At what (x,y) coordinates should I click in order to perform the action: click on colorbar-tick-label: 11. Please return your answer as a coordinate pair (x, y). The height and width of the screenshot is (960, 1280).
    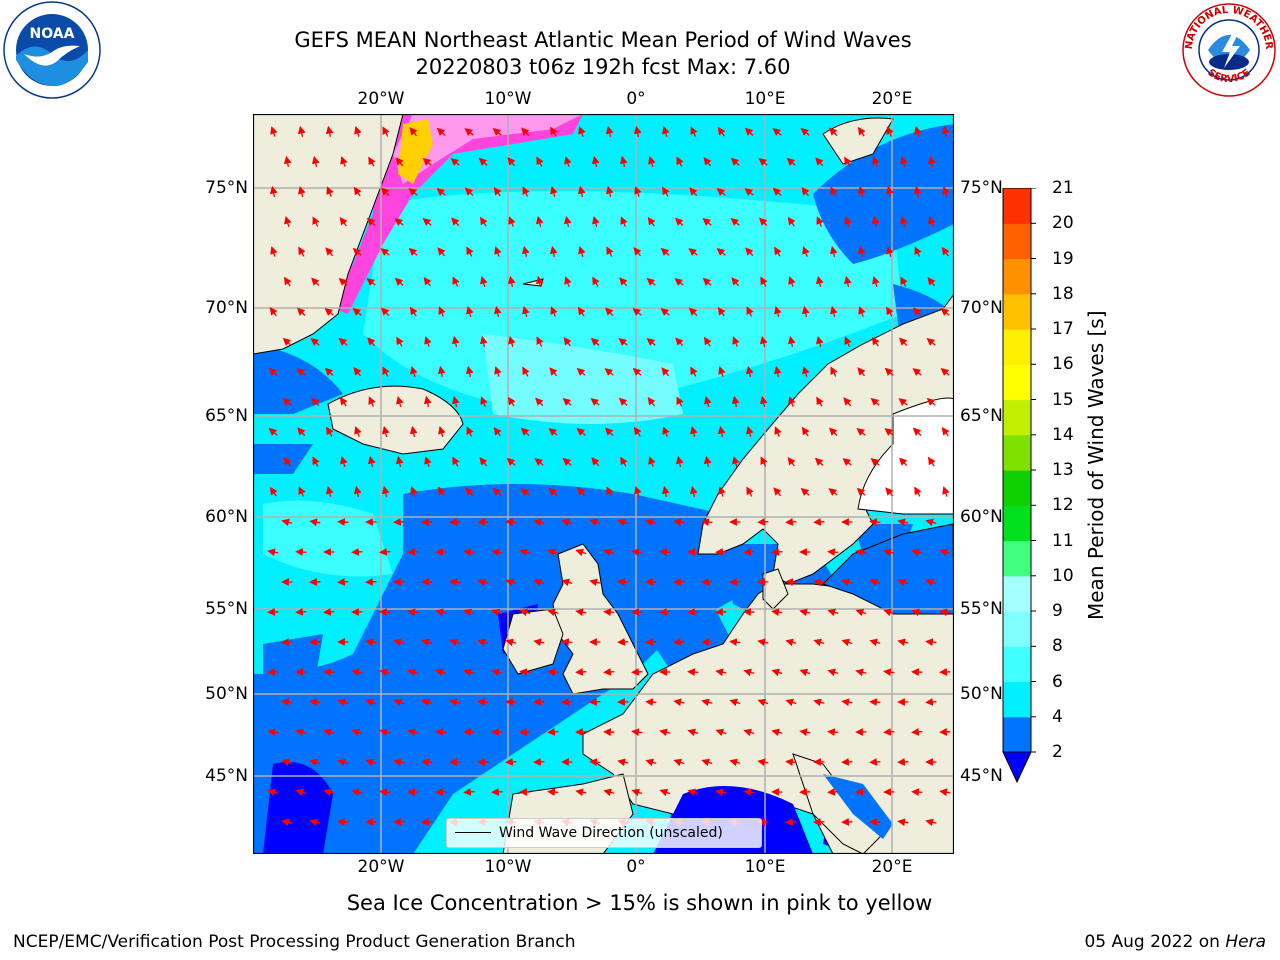
    Looking at the image, I should click on (1063, 540).